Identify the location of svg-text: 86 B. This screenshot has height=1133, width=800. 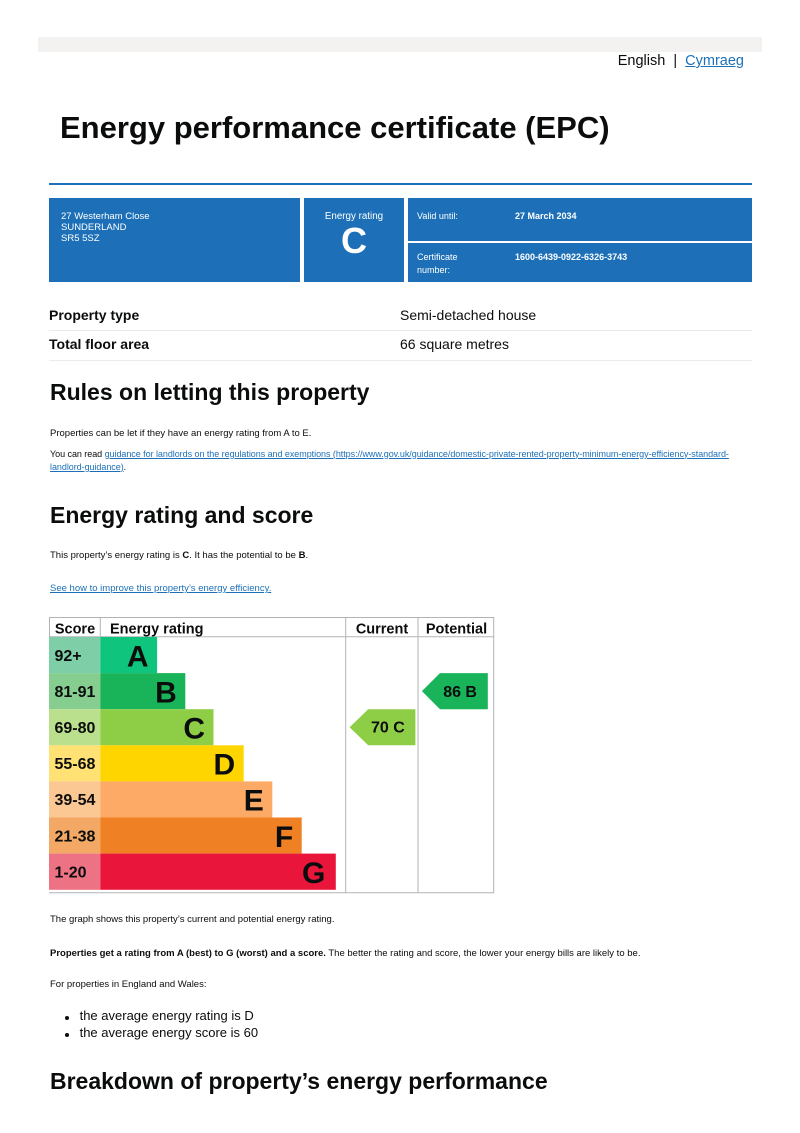
(460, 692).